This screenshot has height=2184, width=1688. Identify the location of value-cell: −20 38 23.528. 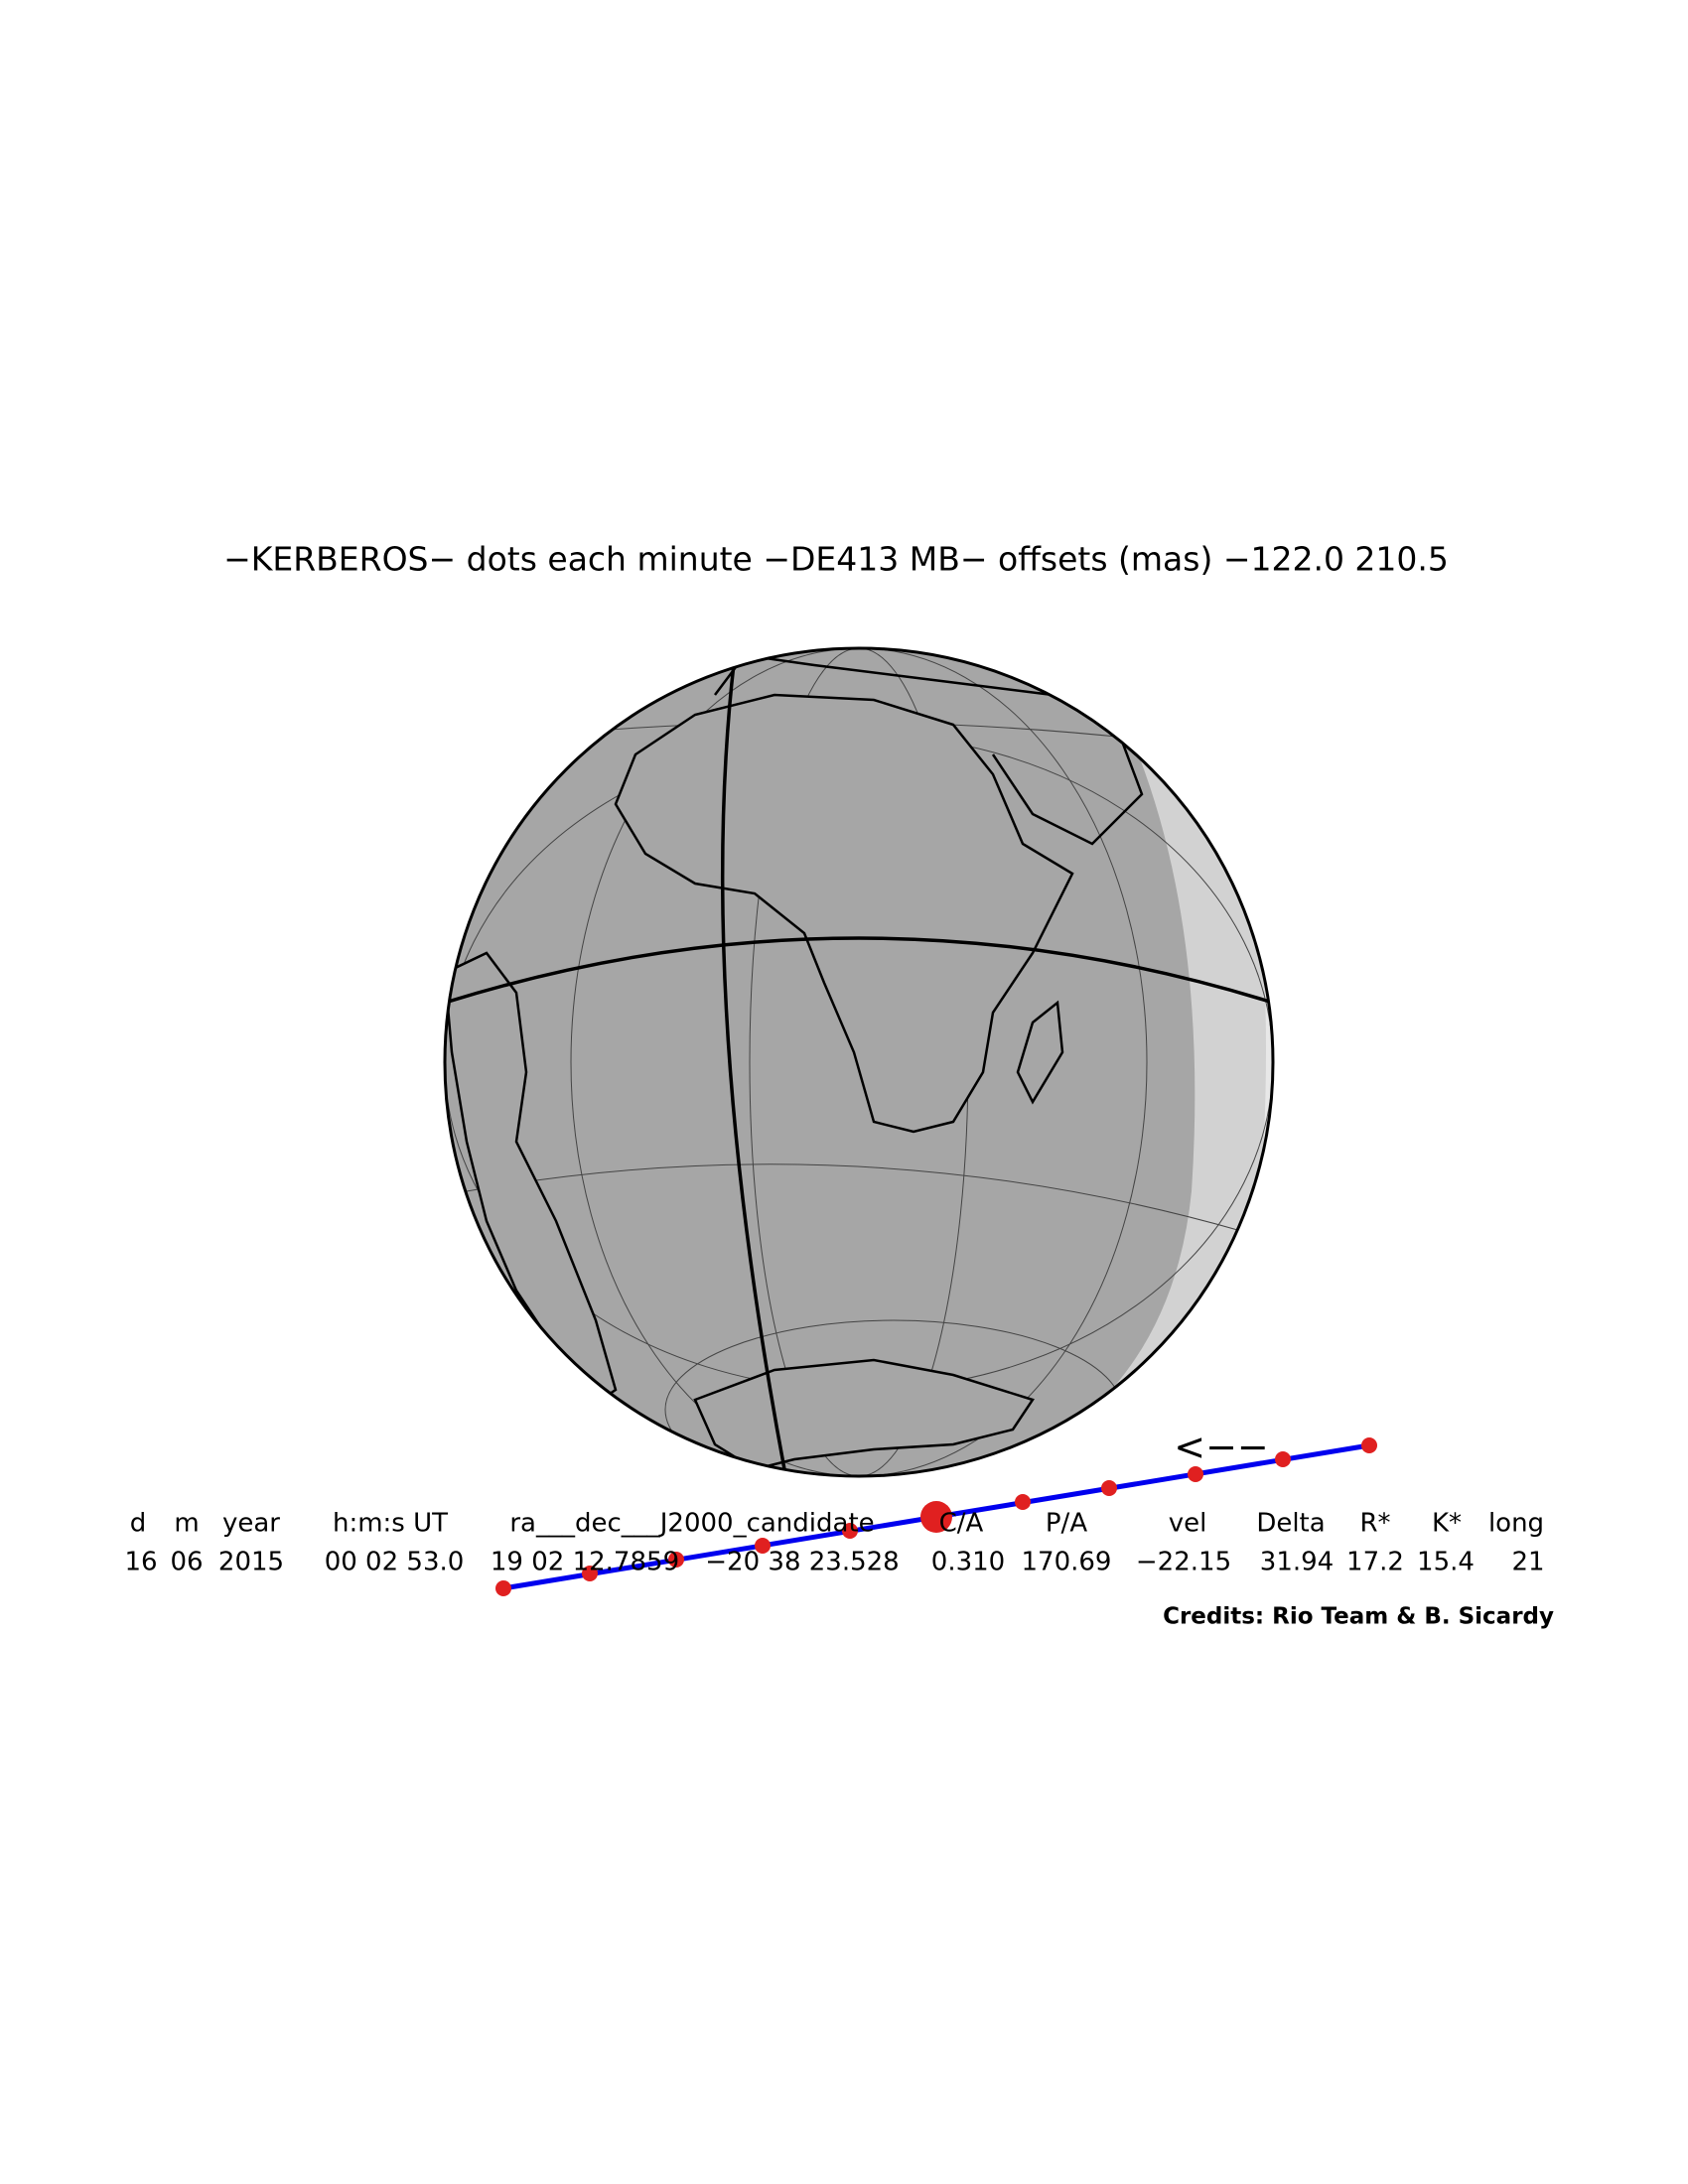
(802, 1562).